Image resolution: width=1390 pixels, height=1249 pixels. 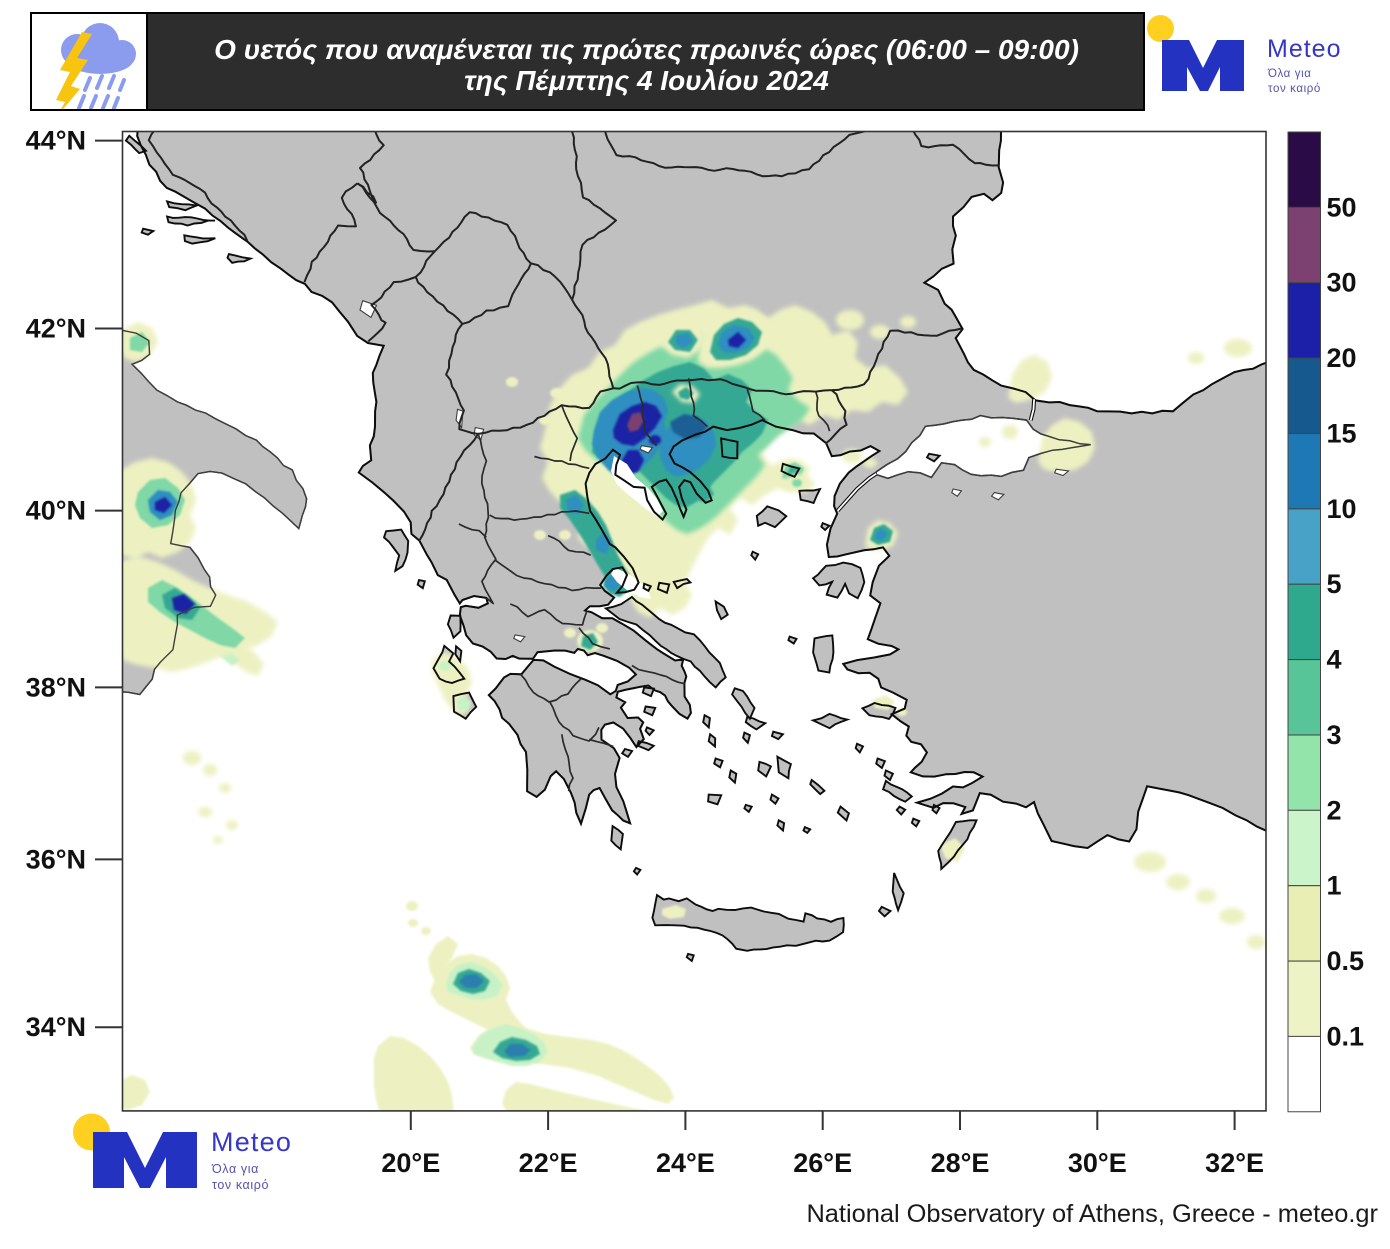 What do you see at coordinates (56, 511) in the screenshot?
I see `svg-text: 40°N` at bounding box center [56, 511].